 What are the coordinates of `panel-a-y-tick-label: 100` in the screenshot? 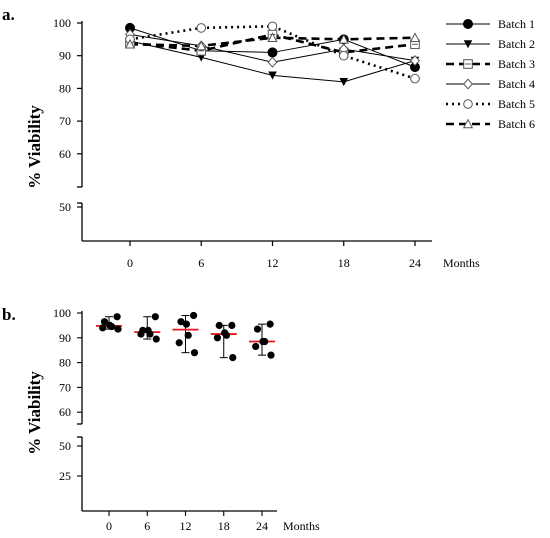 It's located at (62, 23).